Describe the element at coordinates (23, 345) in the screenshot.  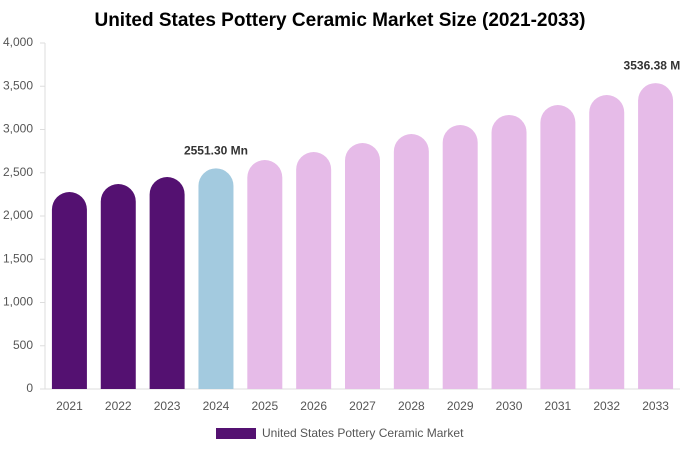
I see `y-tick-label: 500` at that location.